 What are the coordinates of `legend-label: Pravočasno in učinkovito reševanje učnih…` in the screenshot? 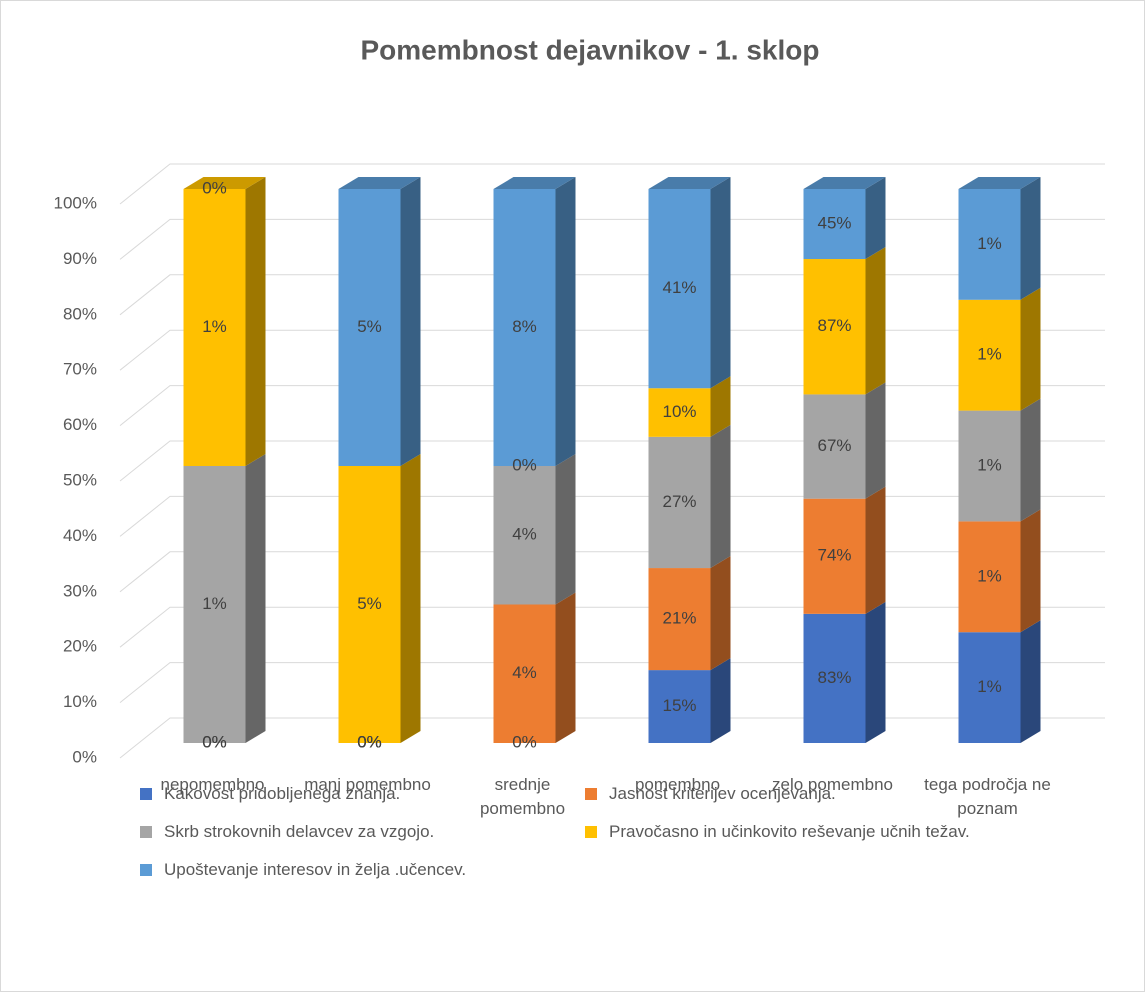 It's located at (789, 831).